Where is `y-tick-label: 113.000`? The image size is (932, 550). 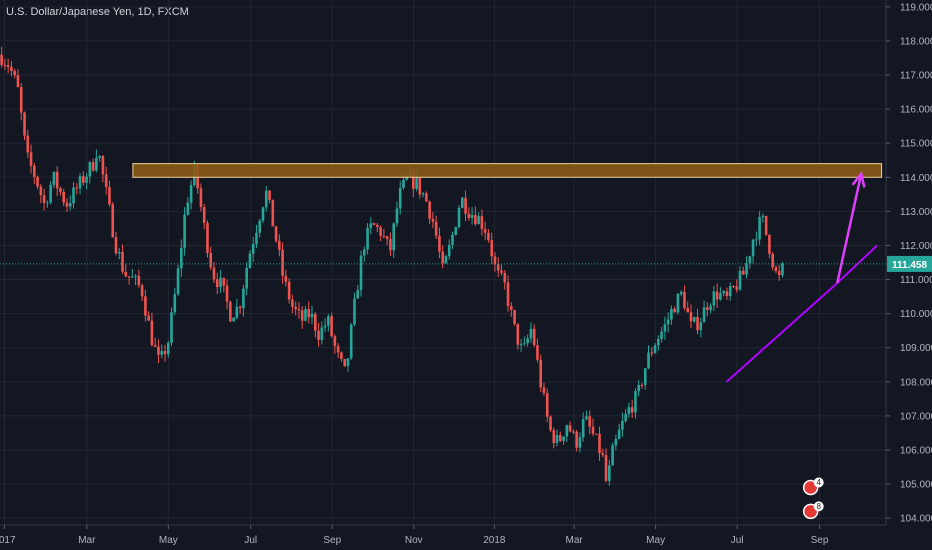
y-tick-label: 113.000 is located at coordinates (916, 212).